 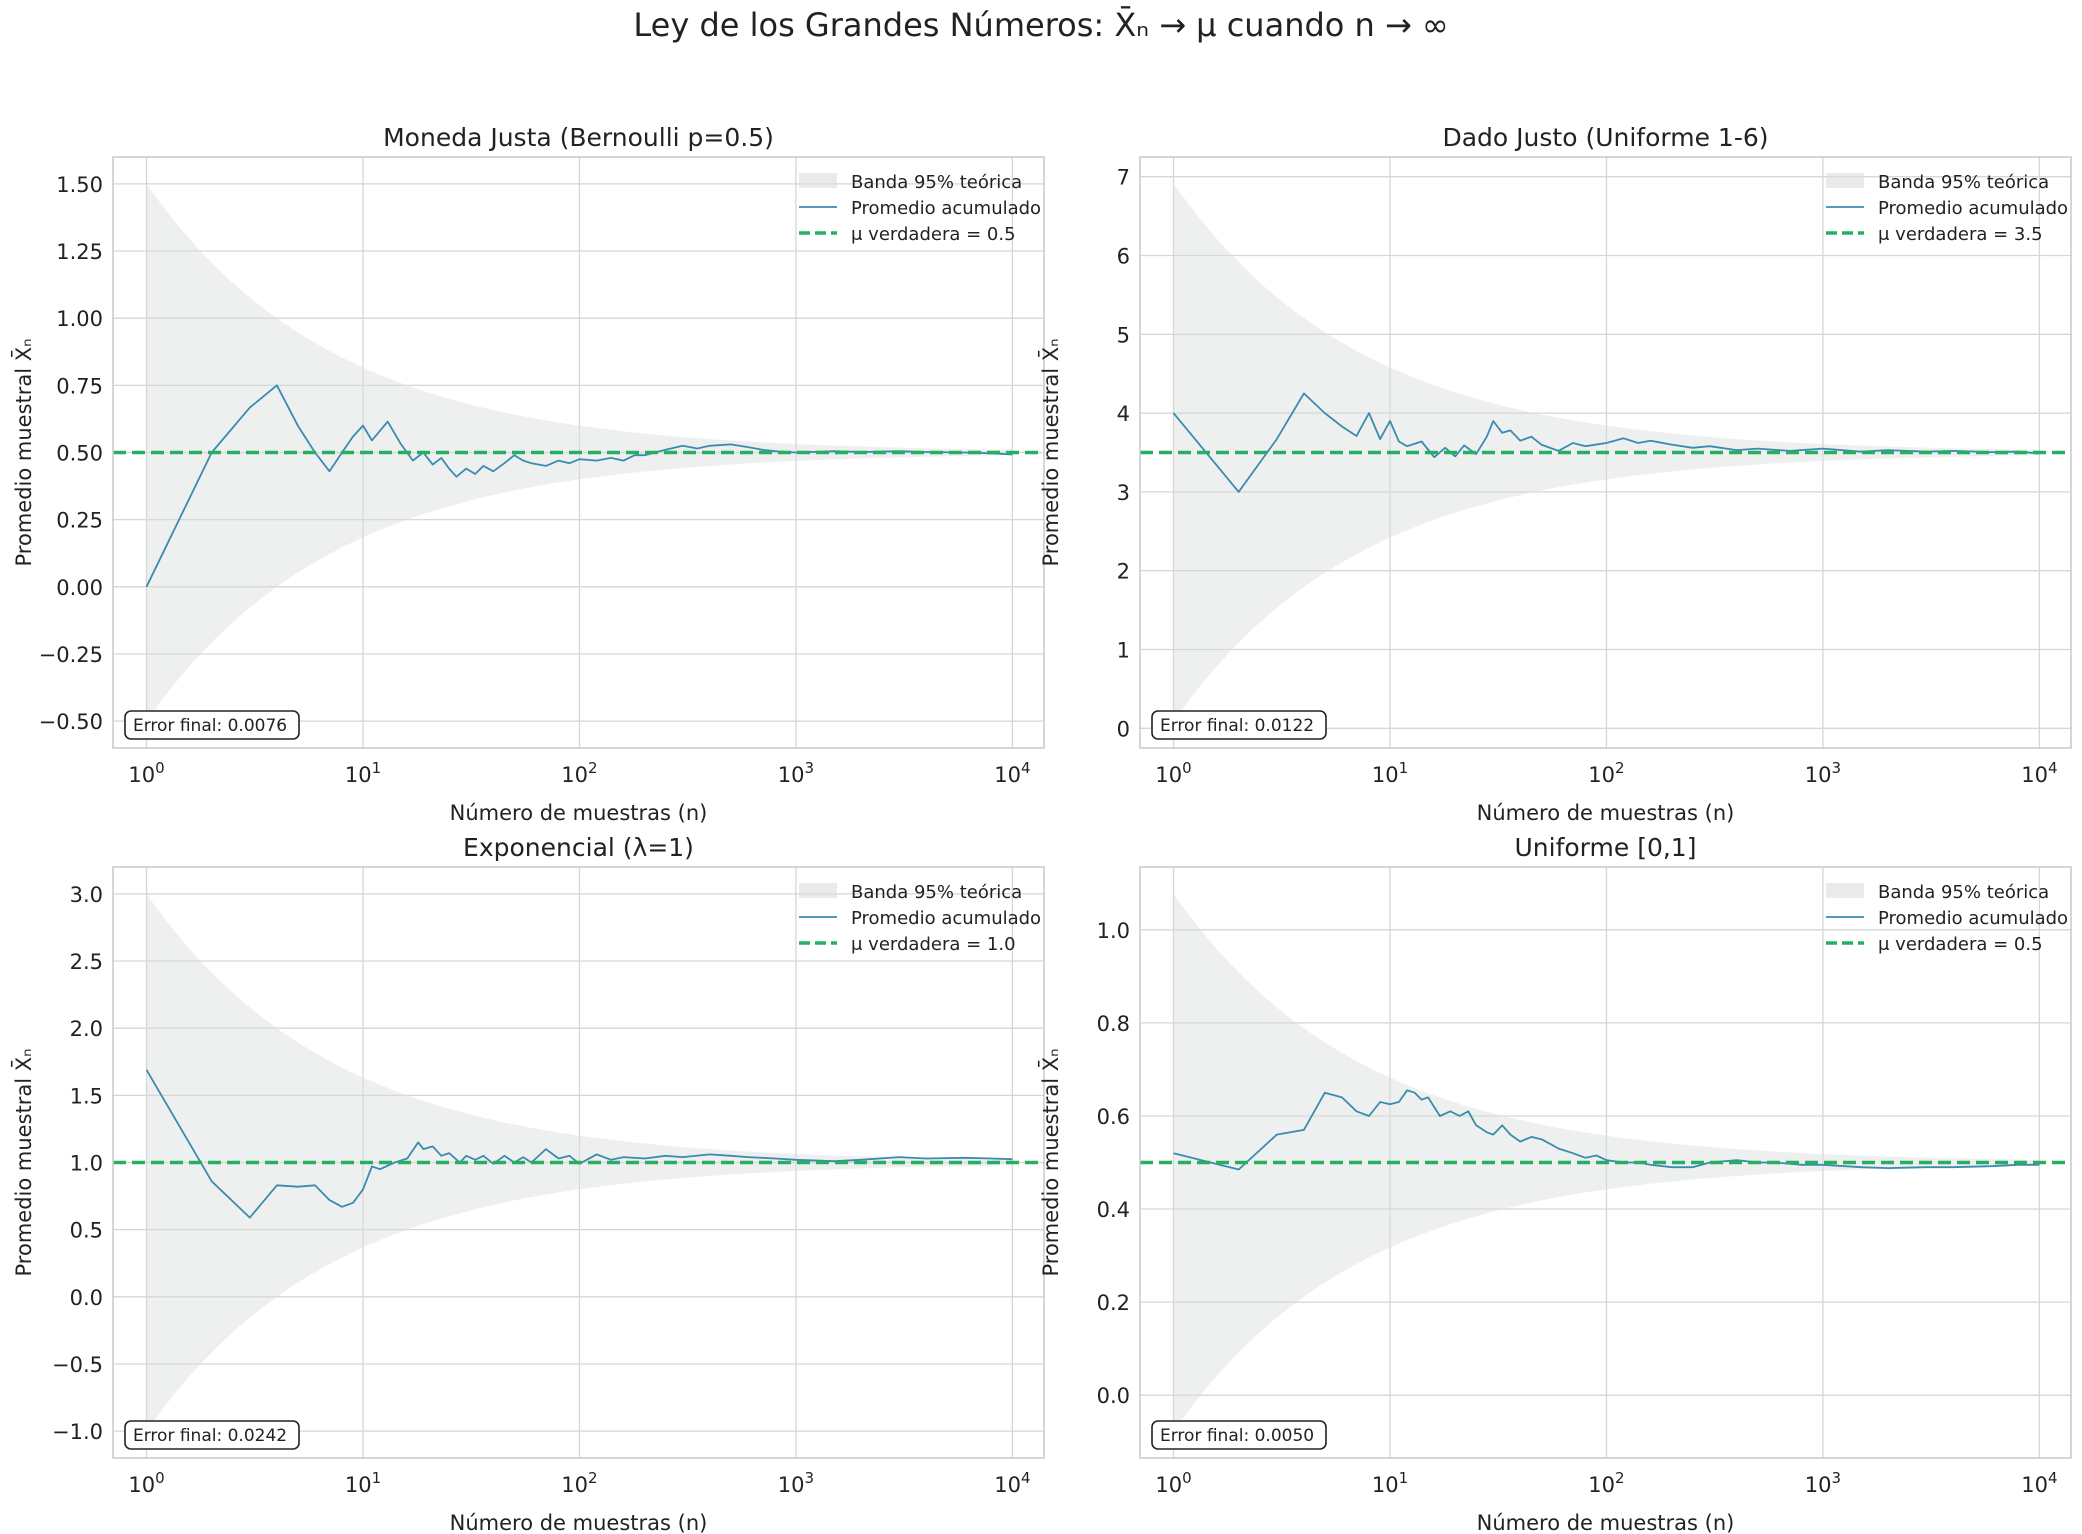 I want to click on y-tick-label: 6, so click(x=1123, y=257).